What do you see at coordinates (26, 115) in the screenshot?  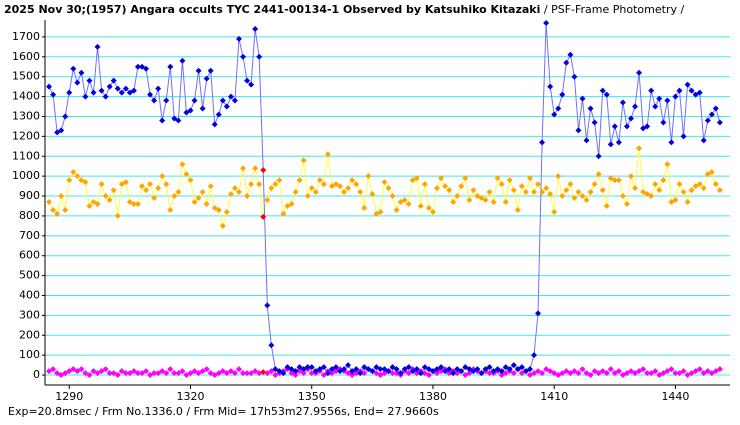 I see `y-tick-label: 1300` at bounding box center [26, 115].